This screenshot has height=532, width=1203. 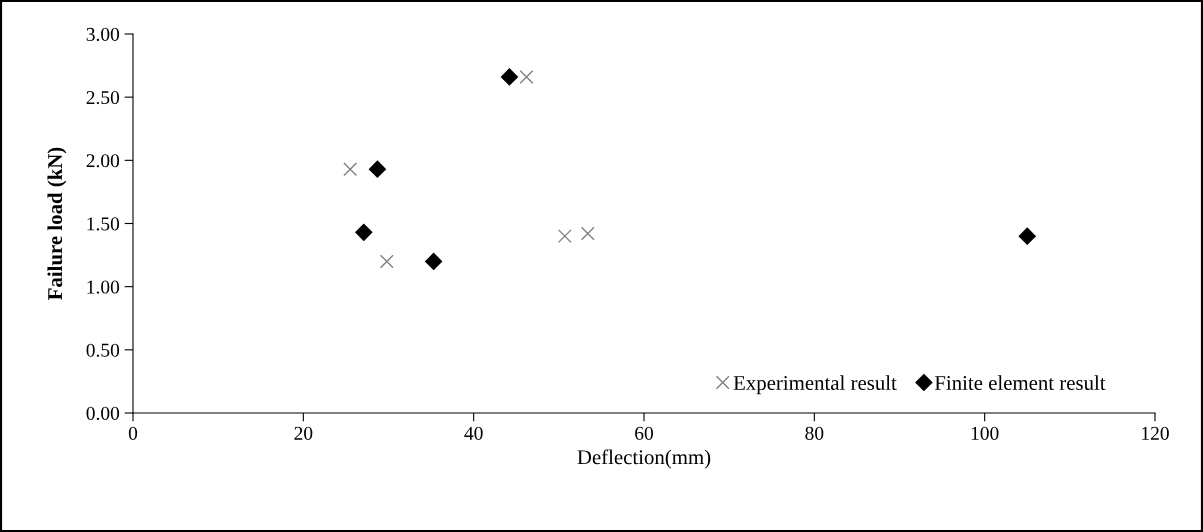 I want to click on x-tick-label: 120, so click(x=1155, y=433).